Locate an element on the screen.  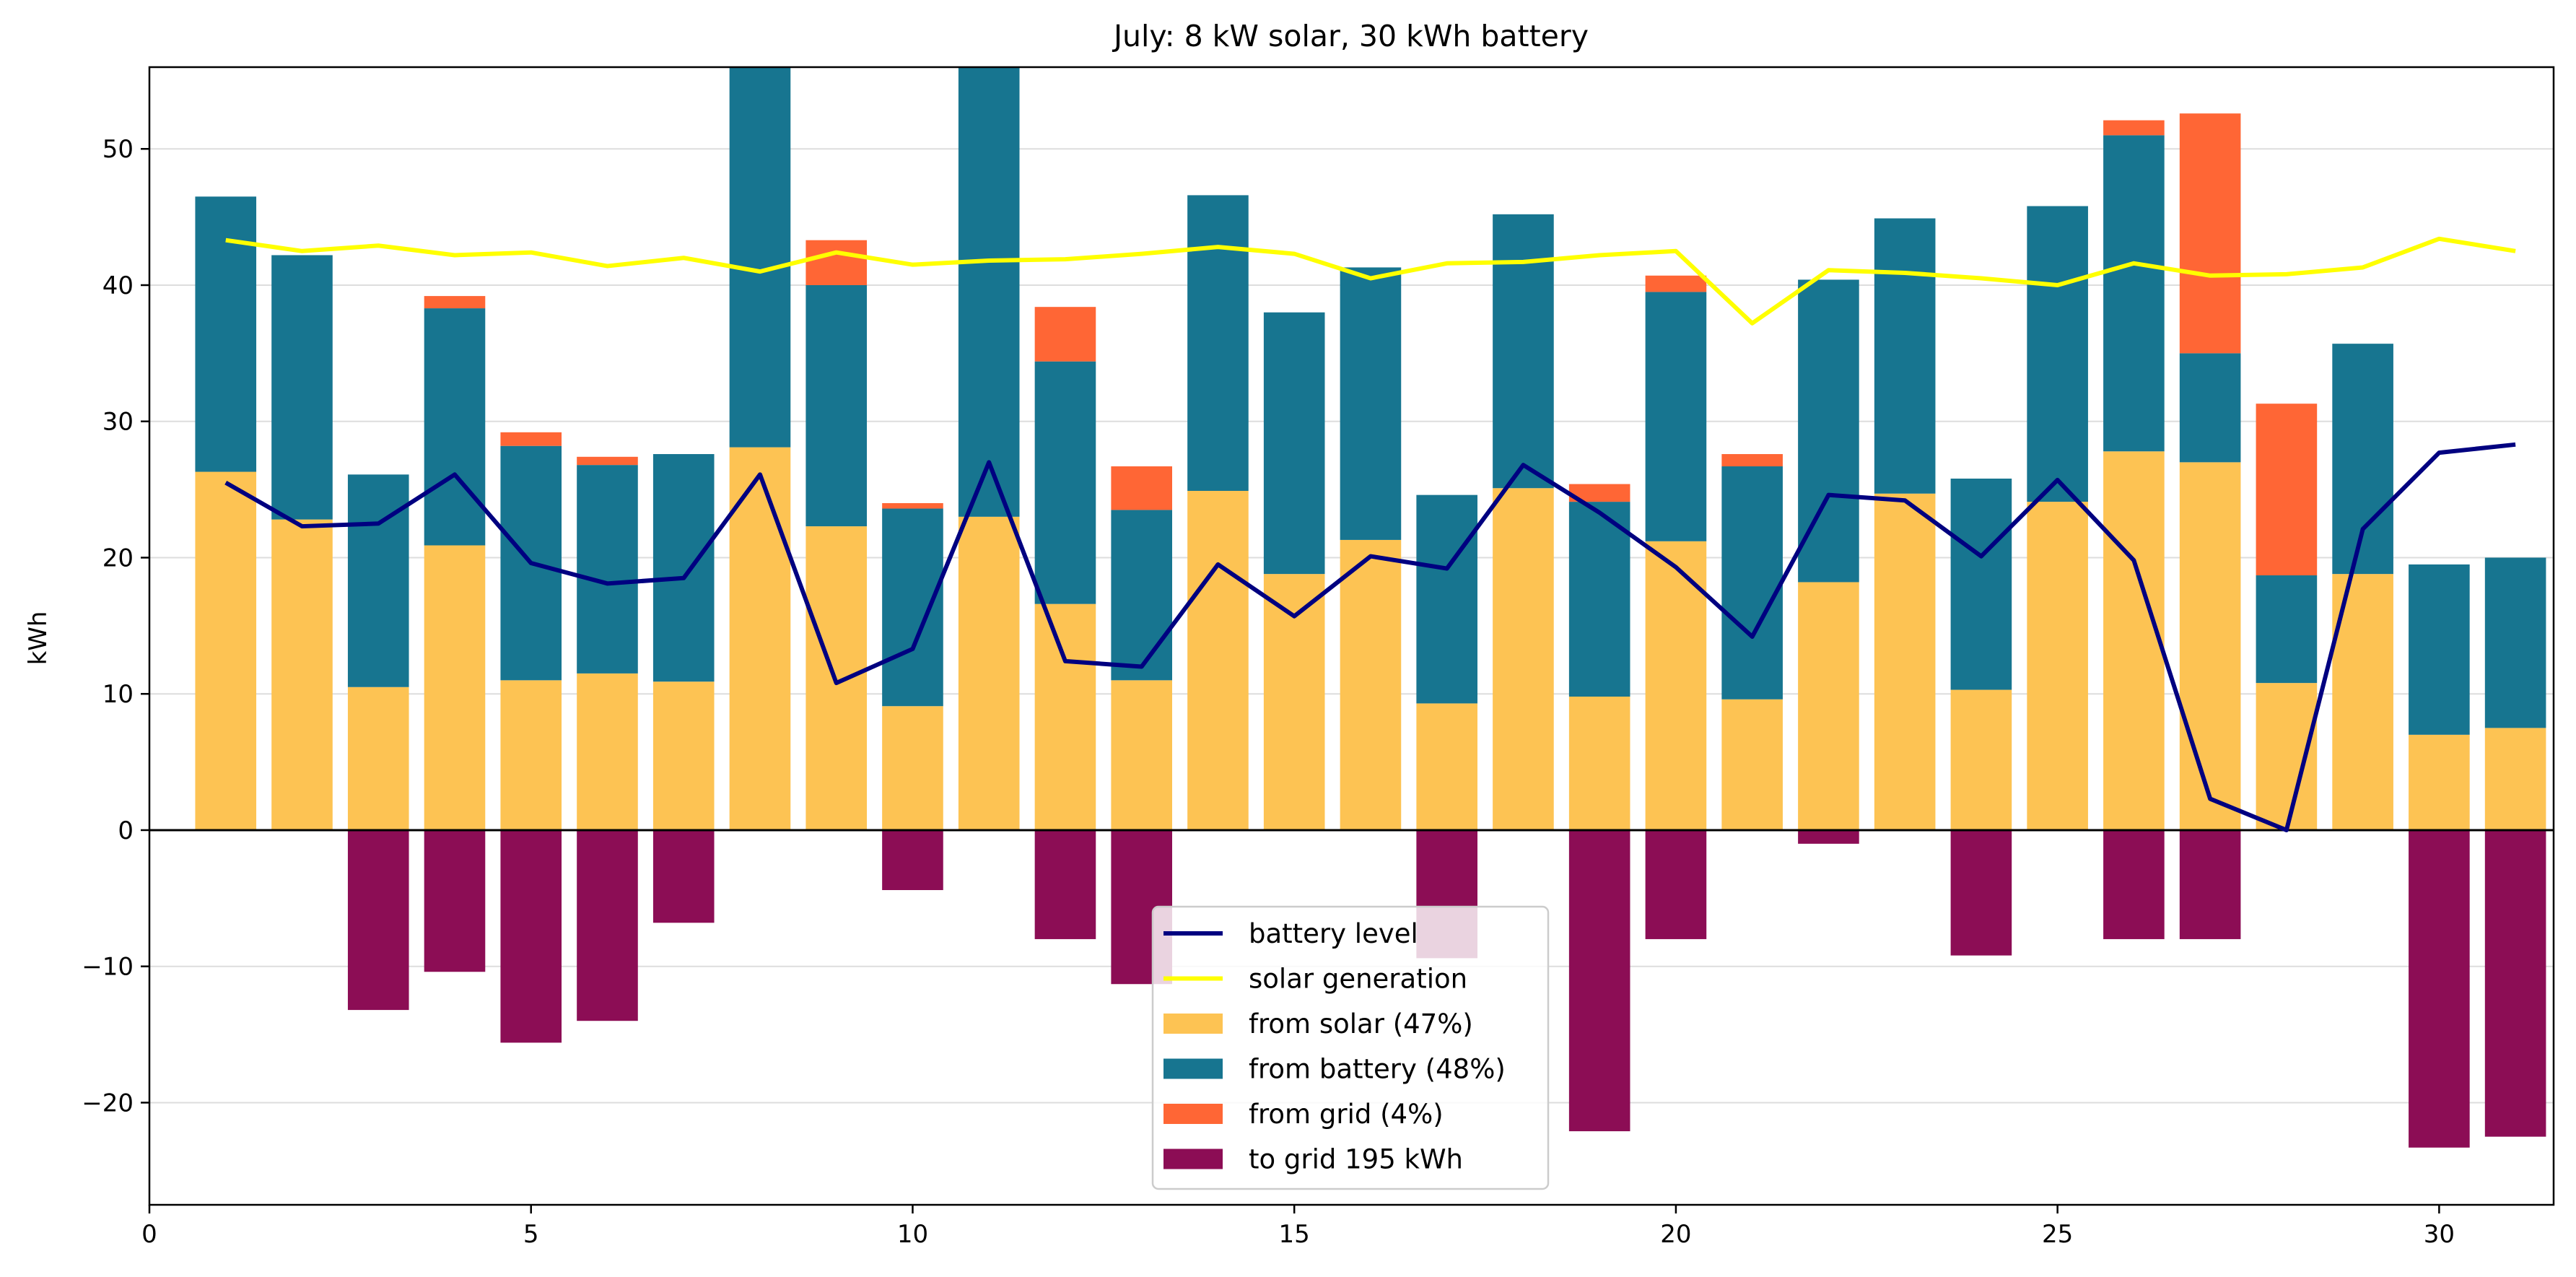
y-tick-label: 10 is located at coordinates (118, 694).